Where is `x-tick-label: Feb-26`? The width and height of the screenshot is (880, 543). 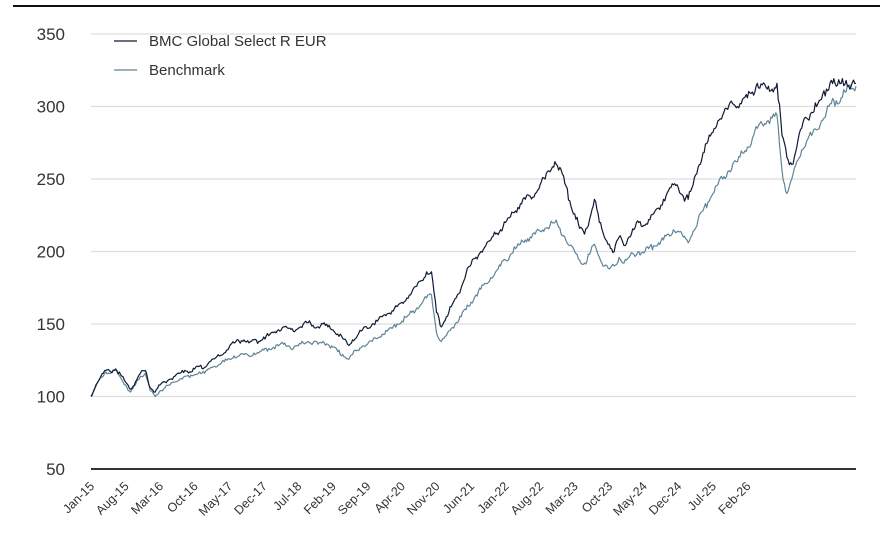
x-tick-label: Feb-26 is located at coordinates (735, 498).